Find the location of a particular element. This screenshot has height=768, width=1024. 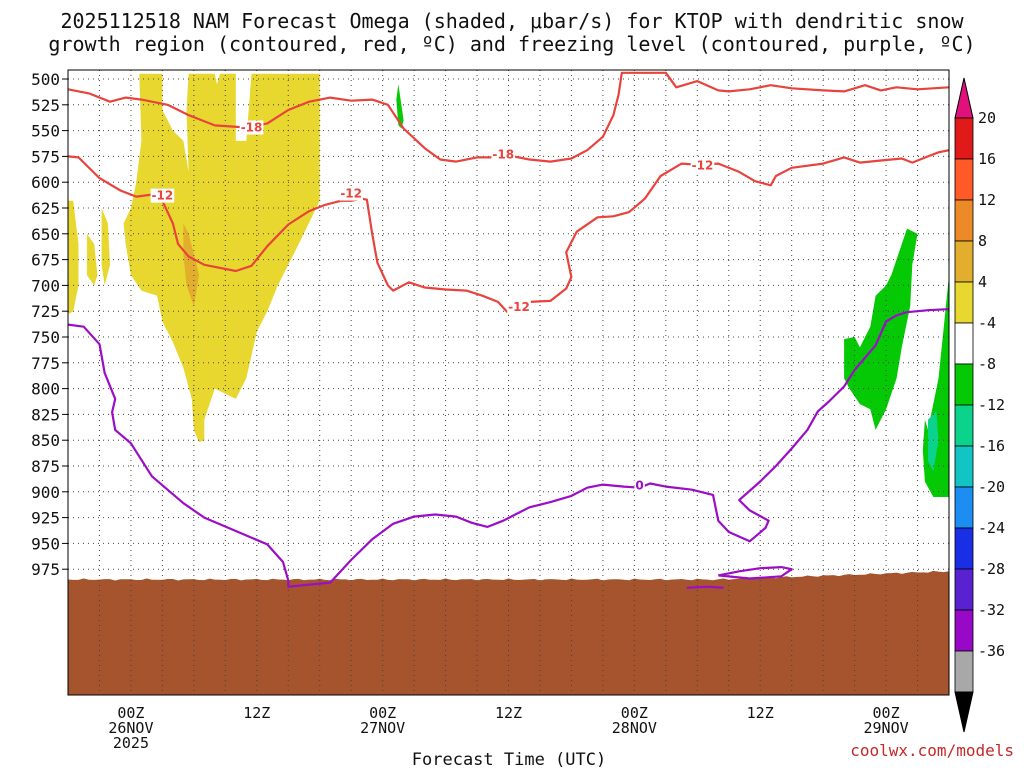

y-tick-label: 700 is located at coordinates (45, 285).